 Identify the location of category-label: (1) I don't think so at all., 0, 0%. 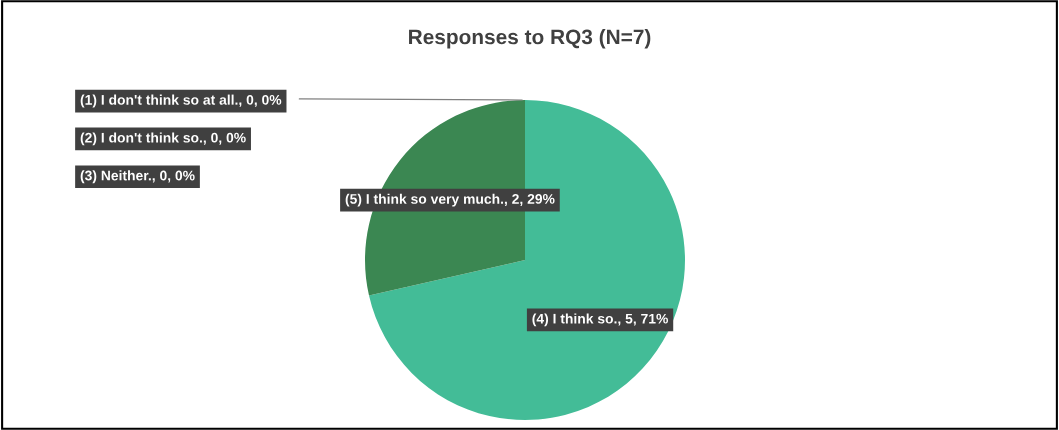
(181, 101).